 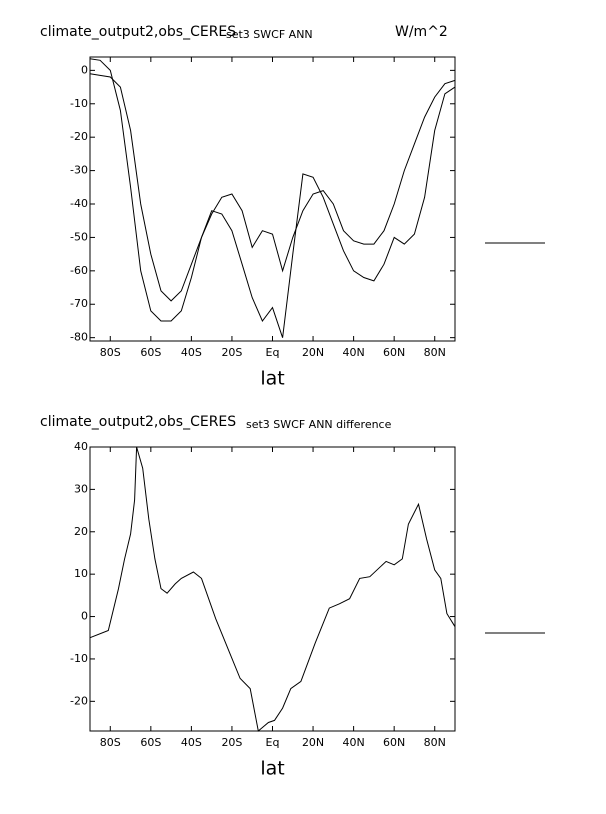 What do you see at coordinates (81, 531) in the screenshot?
I see `y-tick-label: 20` at bounding box center [81, 531].